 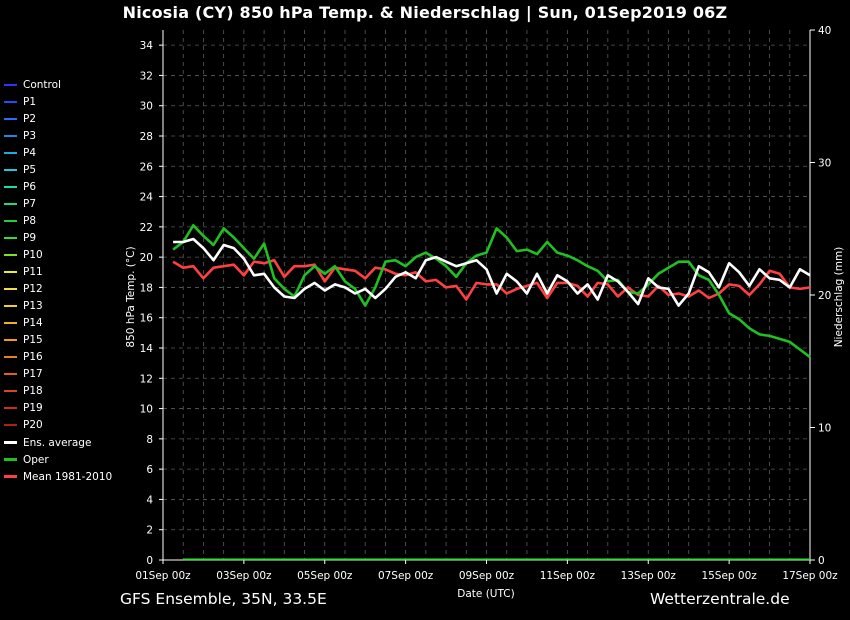 I want to click on y-tick-label: 20, so click(x=146, y=258).